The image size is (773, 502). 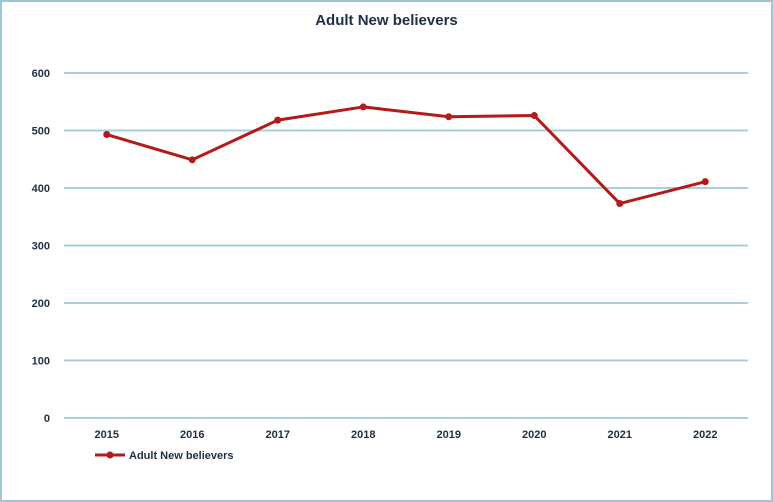 What do you see at coordinates (41, 189) in the screenshot?
I see `y-tick-label: 400` at bounding box center [41, 189].